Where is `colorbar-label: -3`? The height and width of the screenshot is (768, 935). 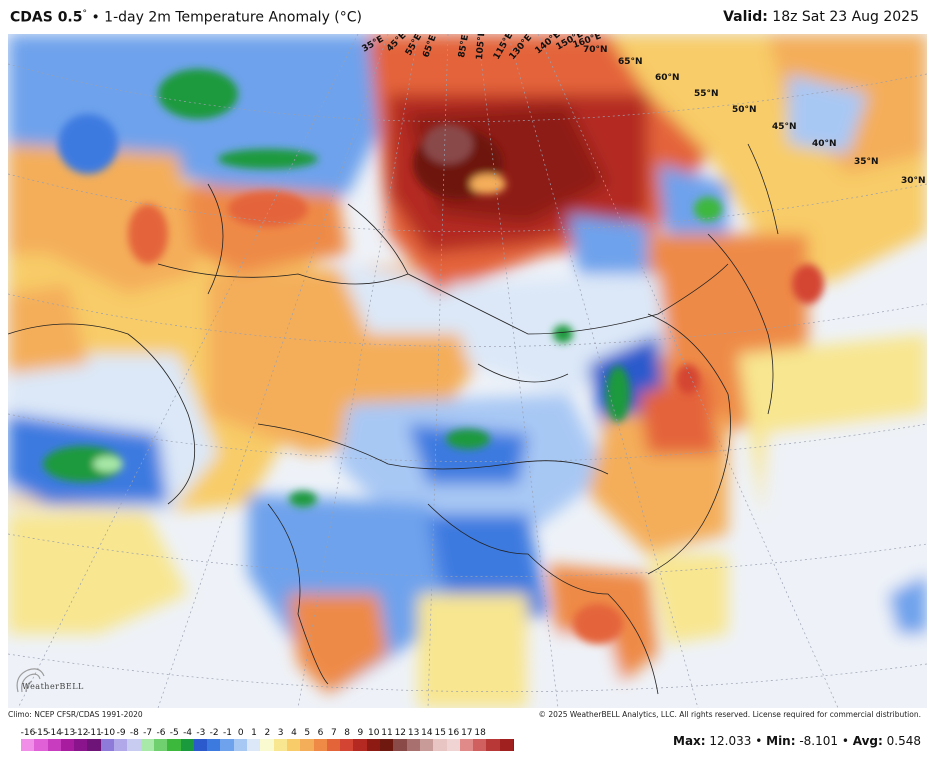
colorbar-label: -3 is located at coordinates (201, 733).